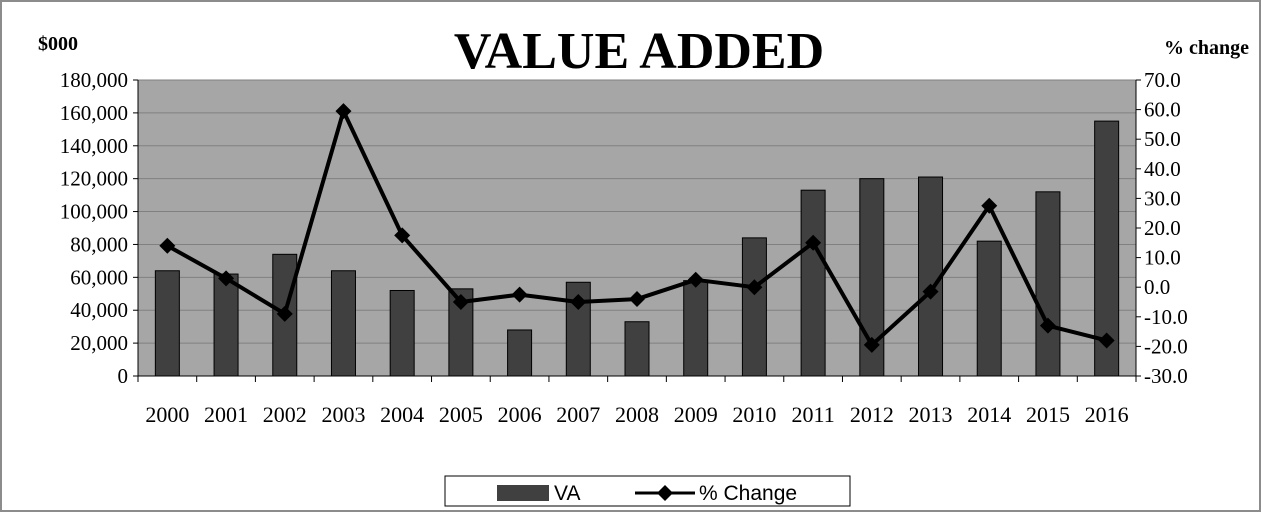 The image size is (1261, 512). I want to click on left-tick-label: 40,000, so click(99, 310).